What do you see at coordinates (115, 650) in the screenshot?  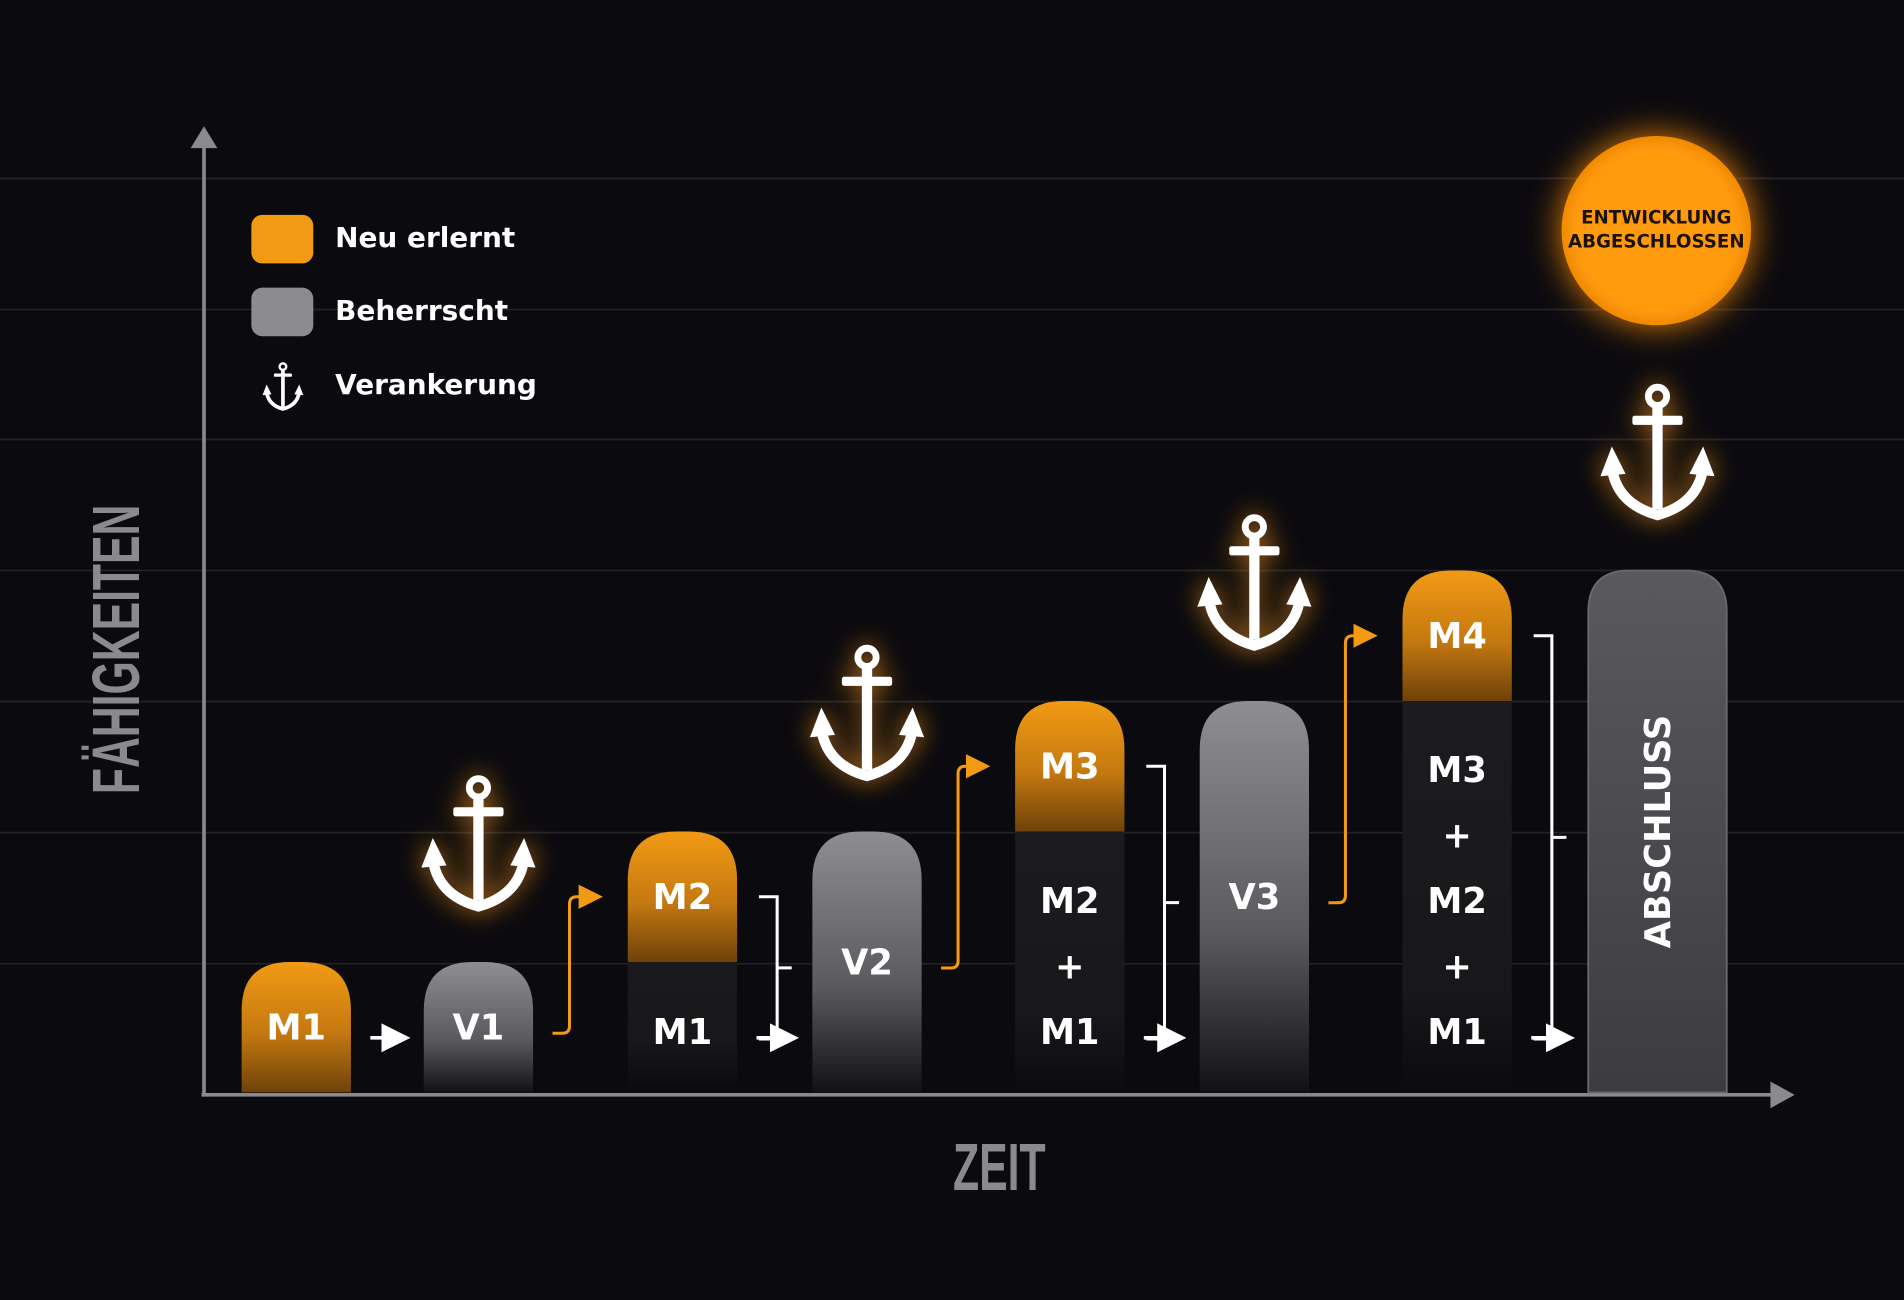 I see `y-axis-label: FÄHIGKEITEN` at bounding box center [115, 650].